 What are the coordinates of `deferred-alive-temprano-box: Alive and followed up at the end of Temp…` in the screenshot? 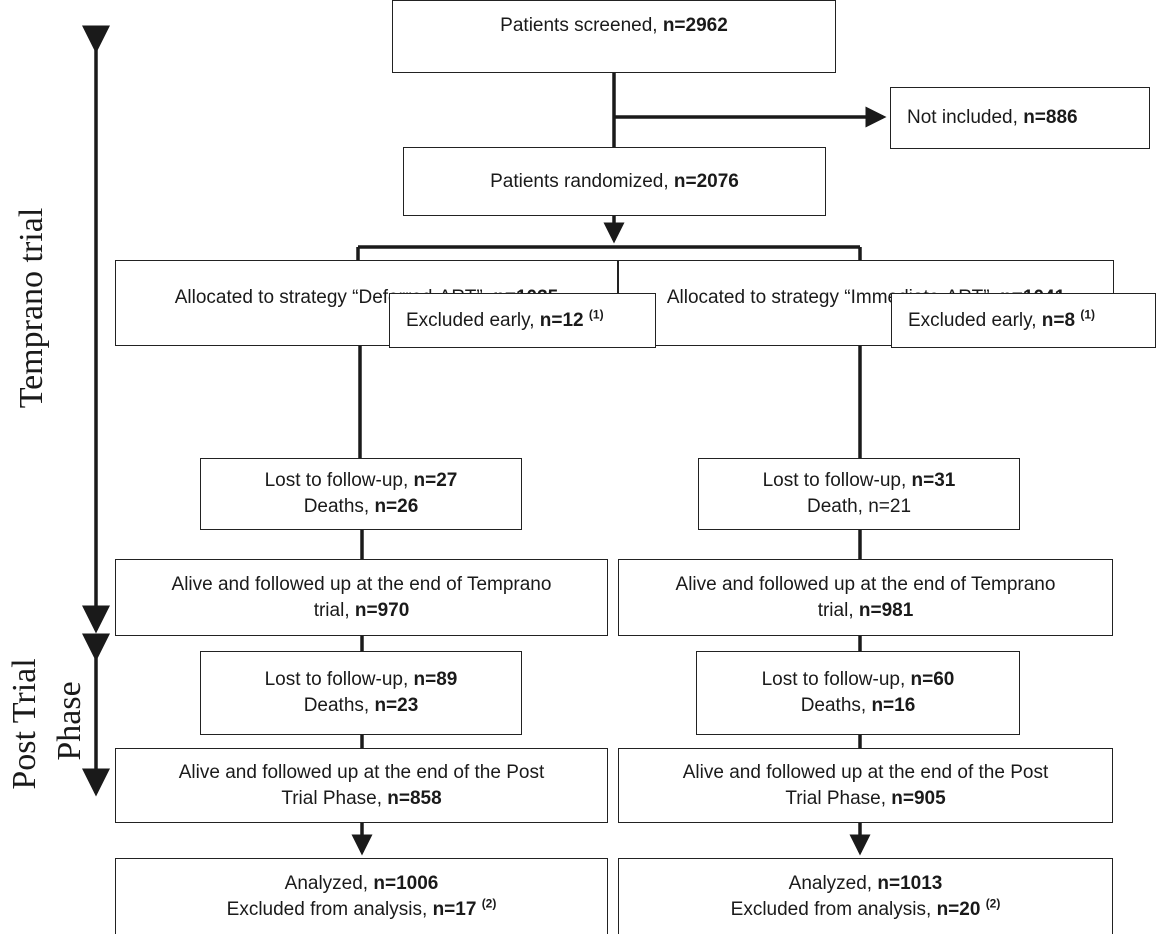 It's located at (361, 597).